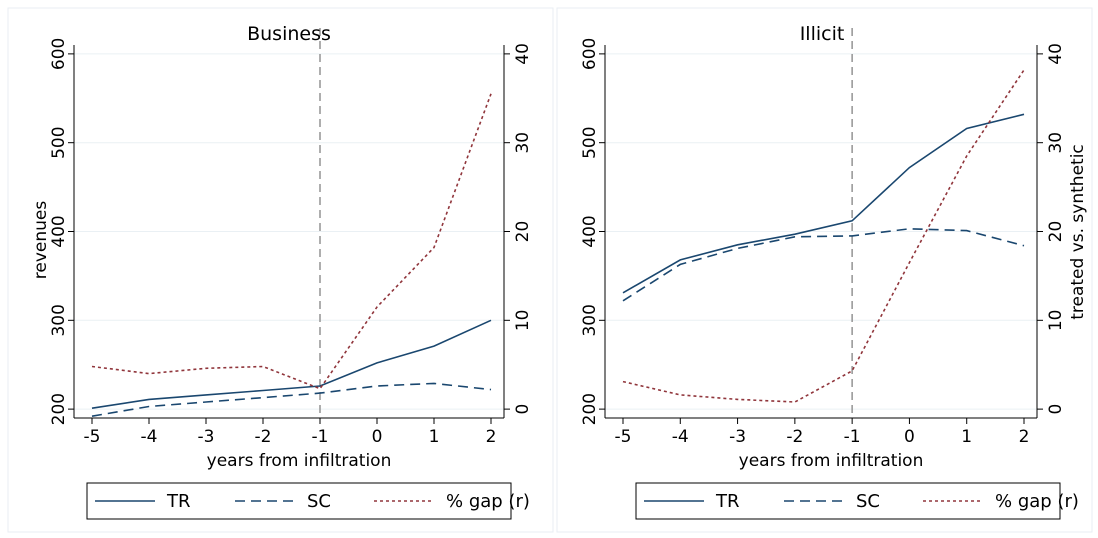  What do you see at coordinates (822, 34) in the screenshot?
I see `panel-title: Illicit` at bounding box center [822, 34].